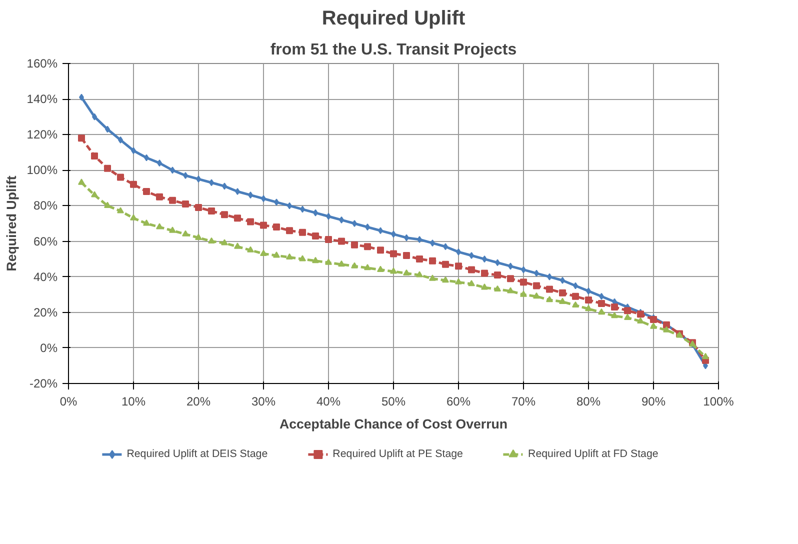 The image size is (798, 544). I want to click on x-tick-label: 30%, so click(263, 401).